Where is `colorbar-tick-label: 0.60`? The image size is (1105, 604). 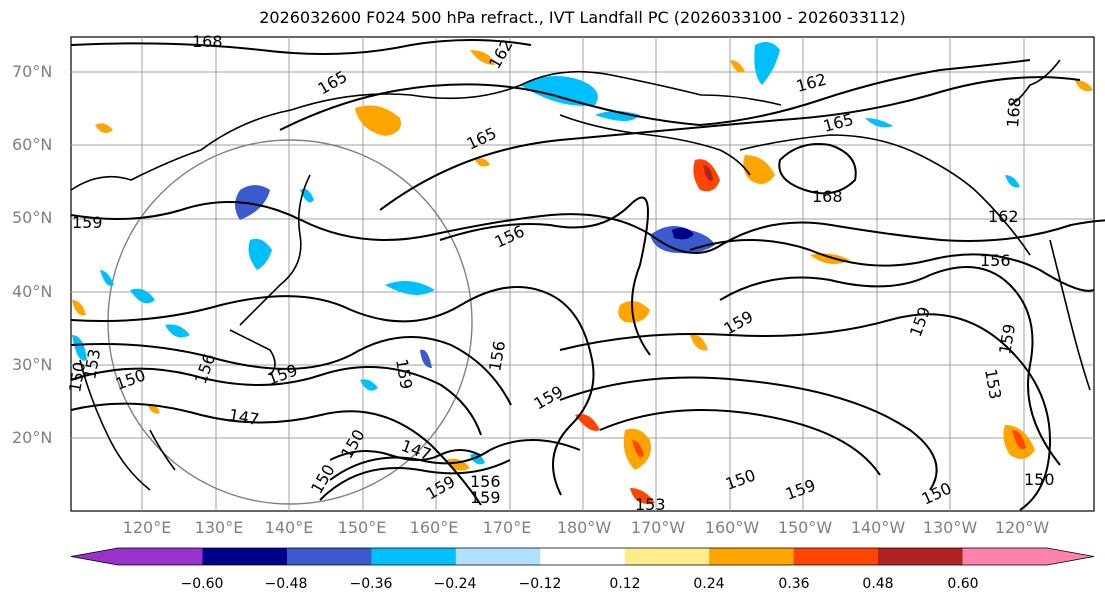 colorbar-tick-label: 0.60 is located at coordinates (963, 584).